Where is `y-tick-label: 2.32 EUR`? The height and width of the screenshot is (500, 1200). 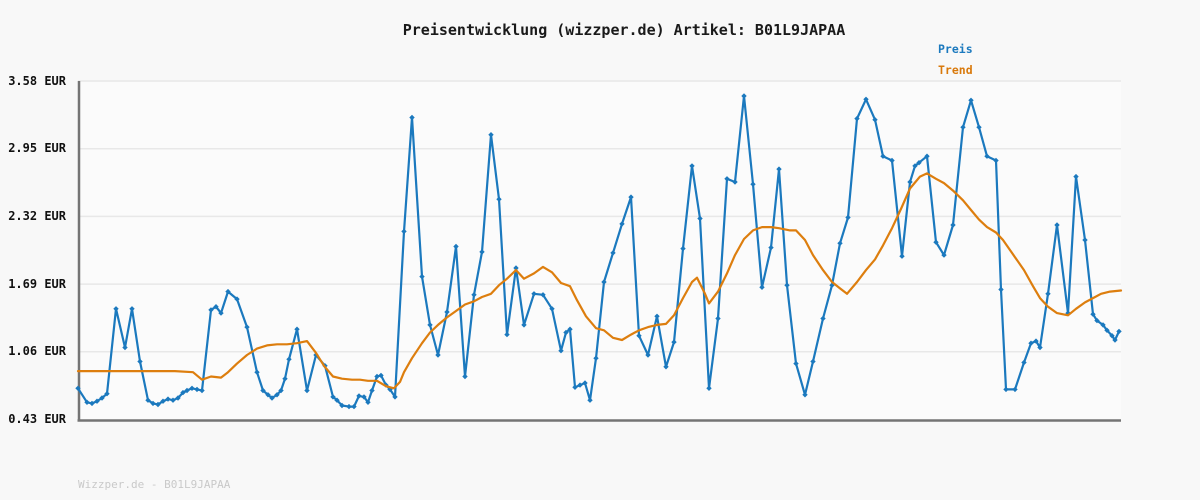 y-tick-label: 2.32 EUR is located at coordinates (37, 216).